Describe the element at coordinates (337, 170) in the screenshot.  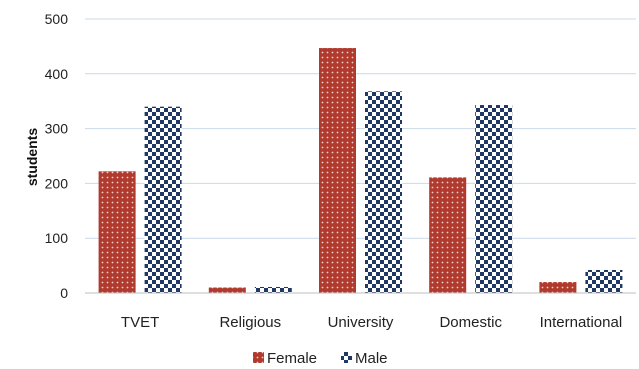
I see `bar-female-university` at that location.